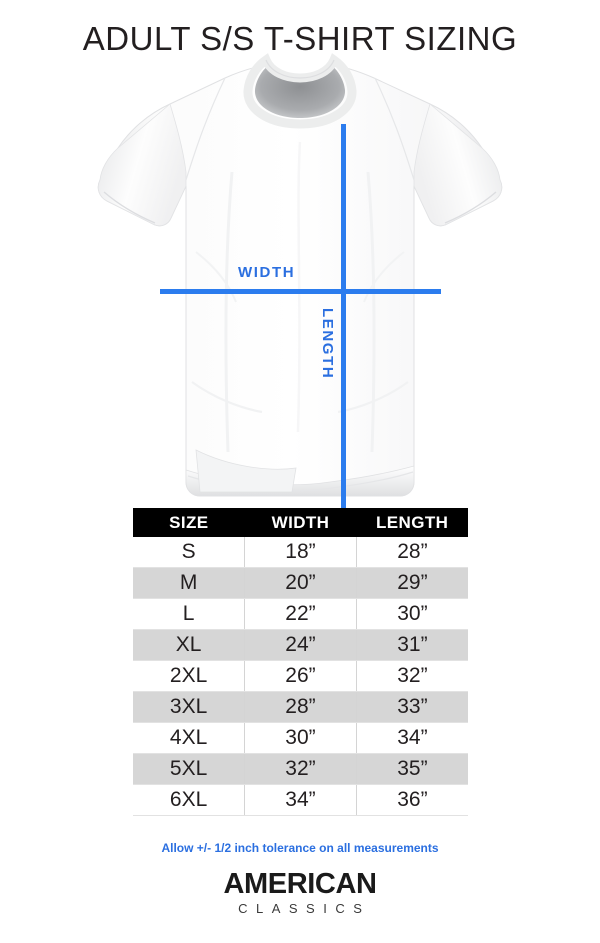 This screenshot has height=943, width=600. What do you see at coordinates (412, 738) in the screenshot?
I see `cell-length: 34”` at bounding box center [412, 738].